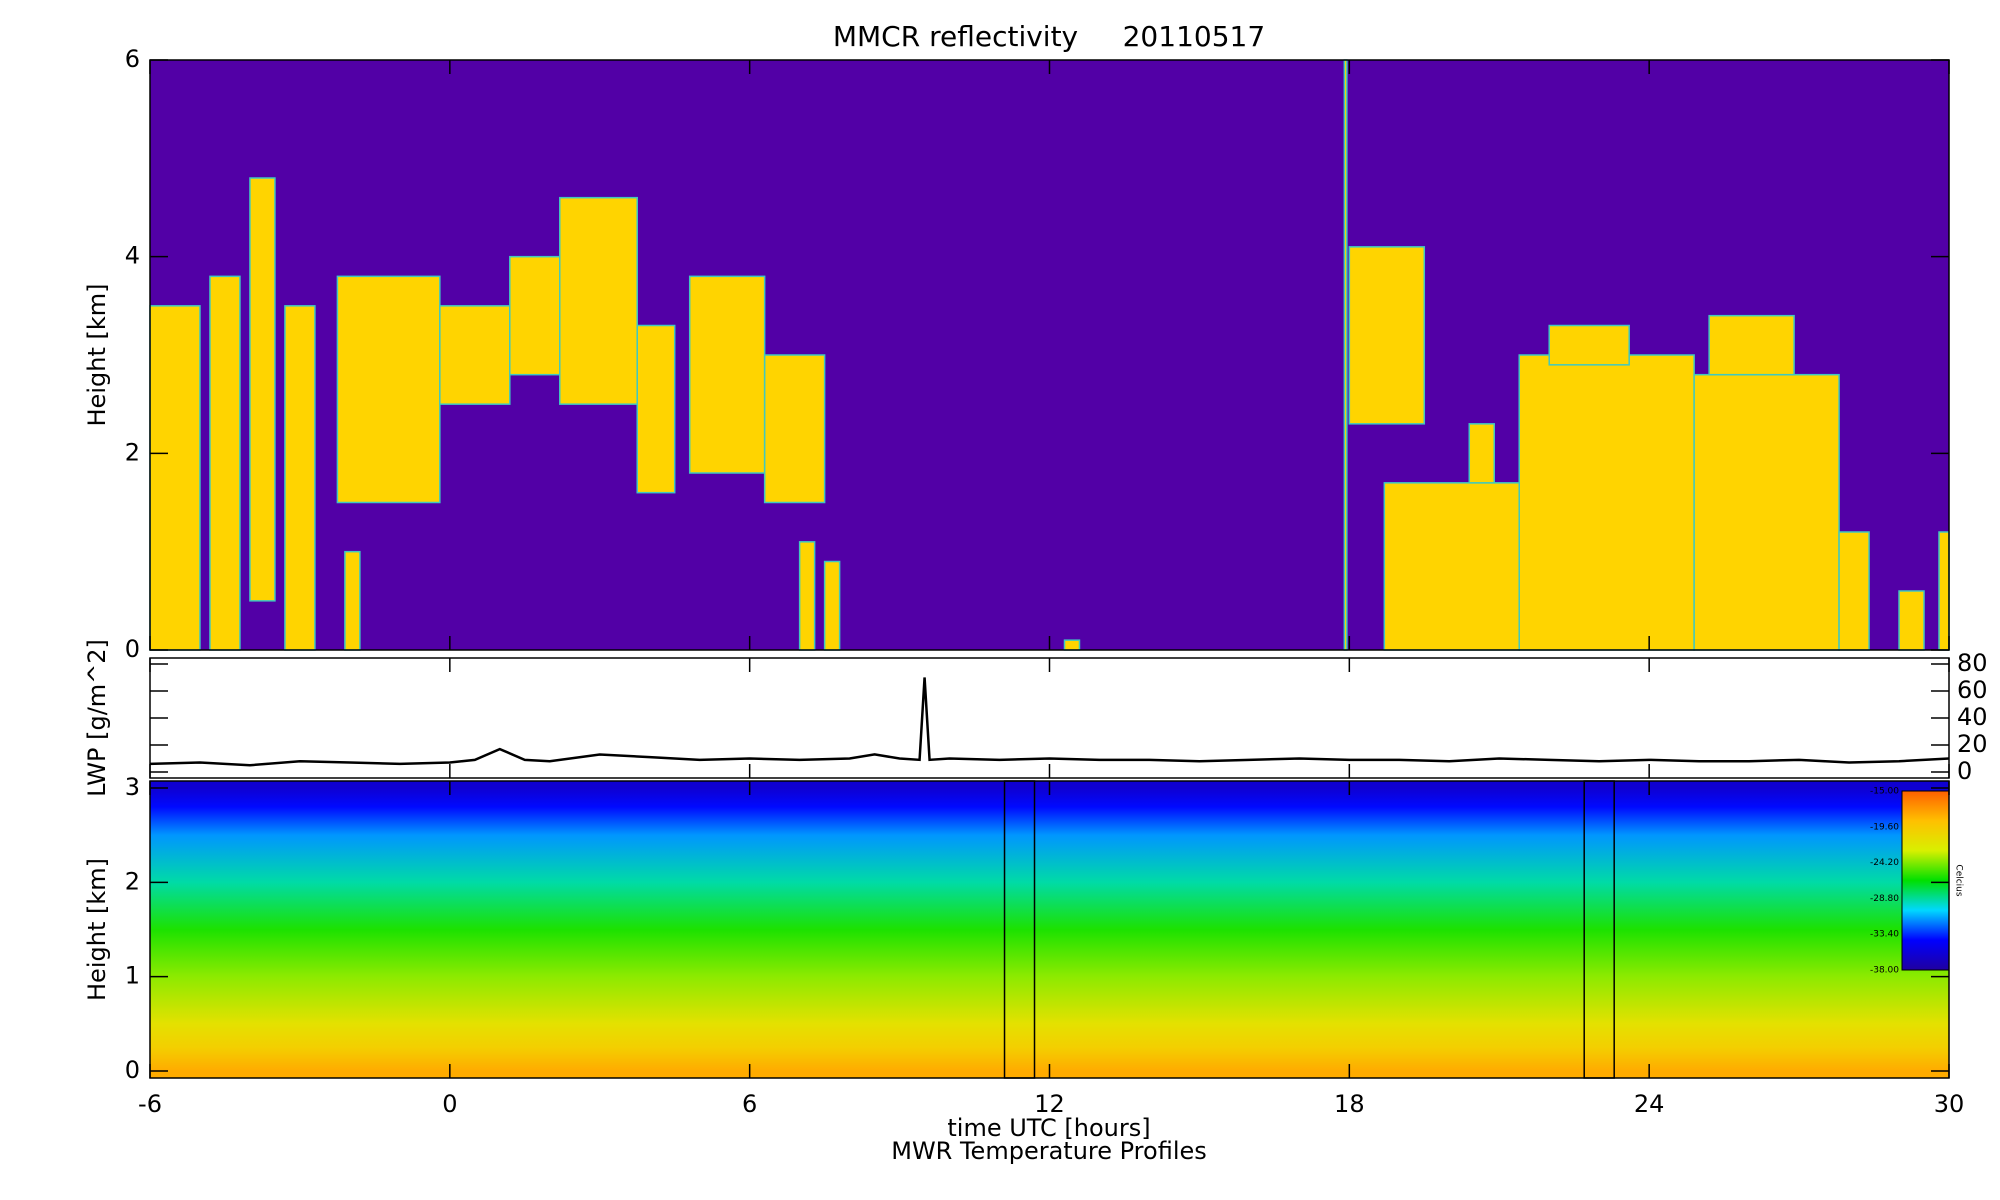 This screenshot has width=2000, height=1200. I want to click on y-tick-label: 1, so click(132, 976).